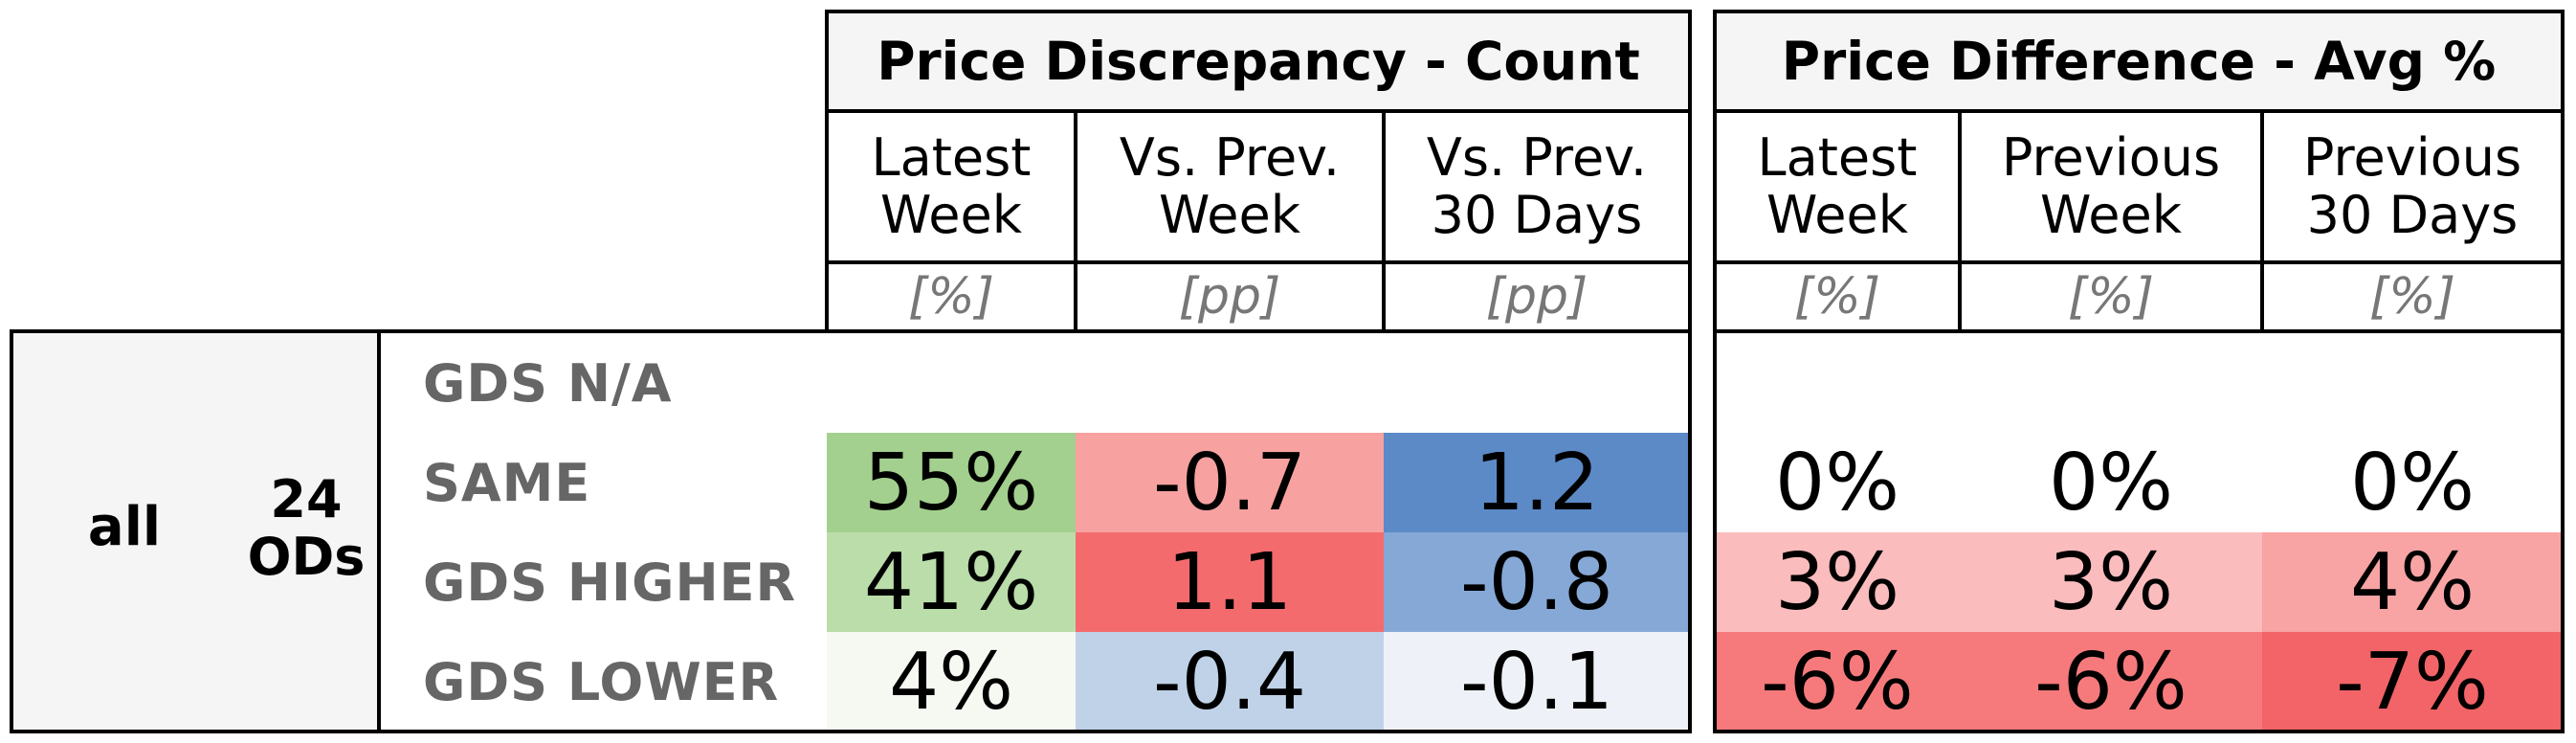 The height and width of the screenshot is (743, 2576). Describe the element at coordinates (951, 582) in the screenshot. I see `count-cell: 41%` at that location.